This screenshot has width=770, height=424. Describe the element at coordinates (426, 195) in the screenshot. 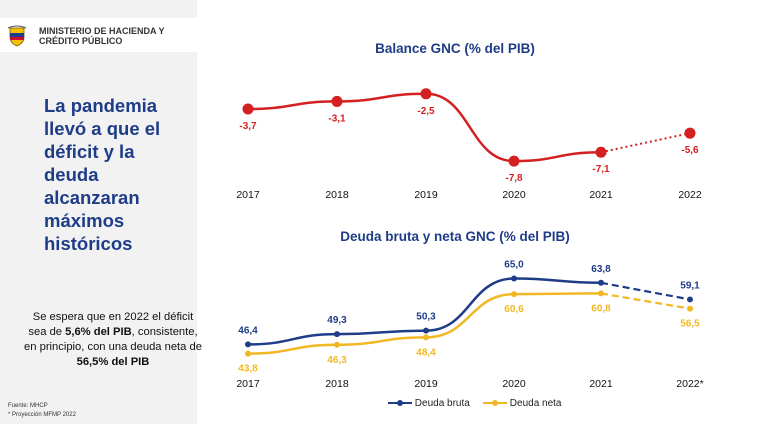

I see `balance-x-tick: 2019` at that location.